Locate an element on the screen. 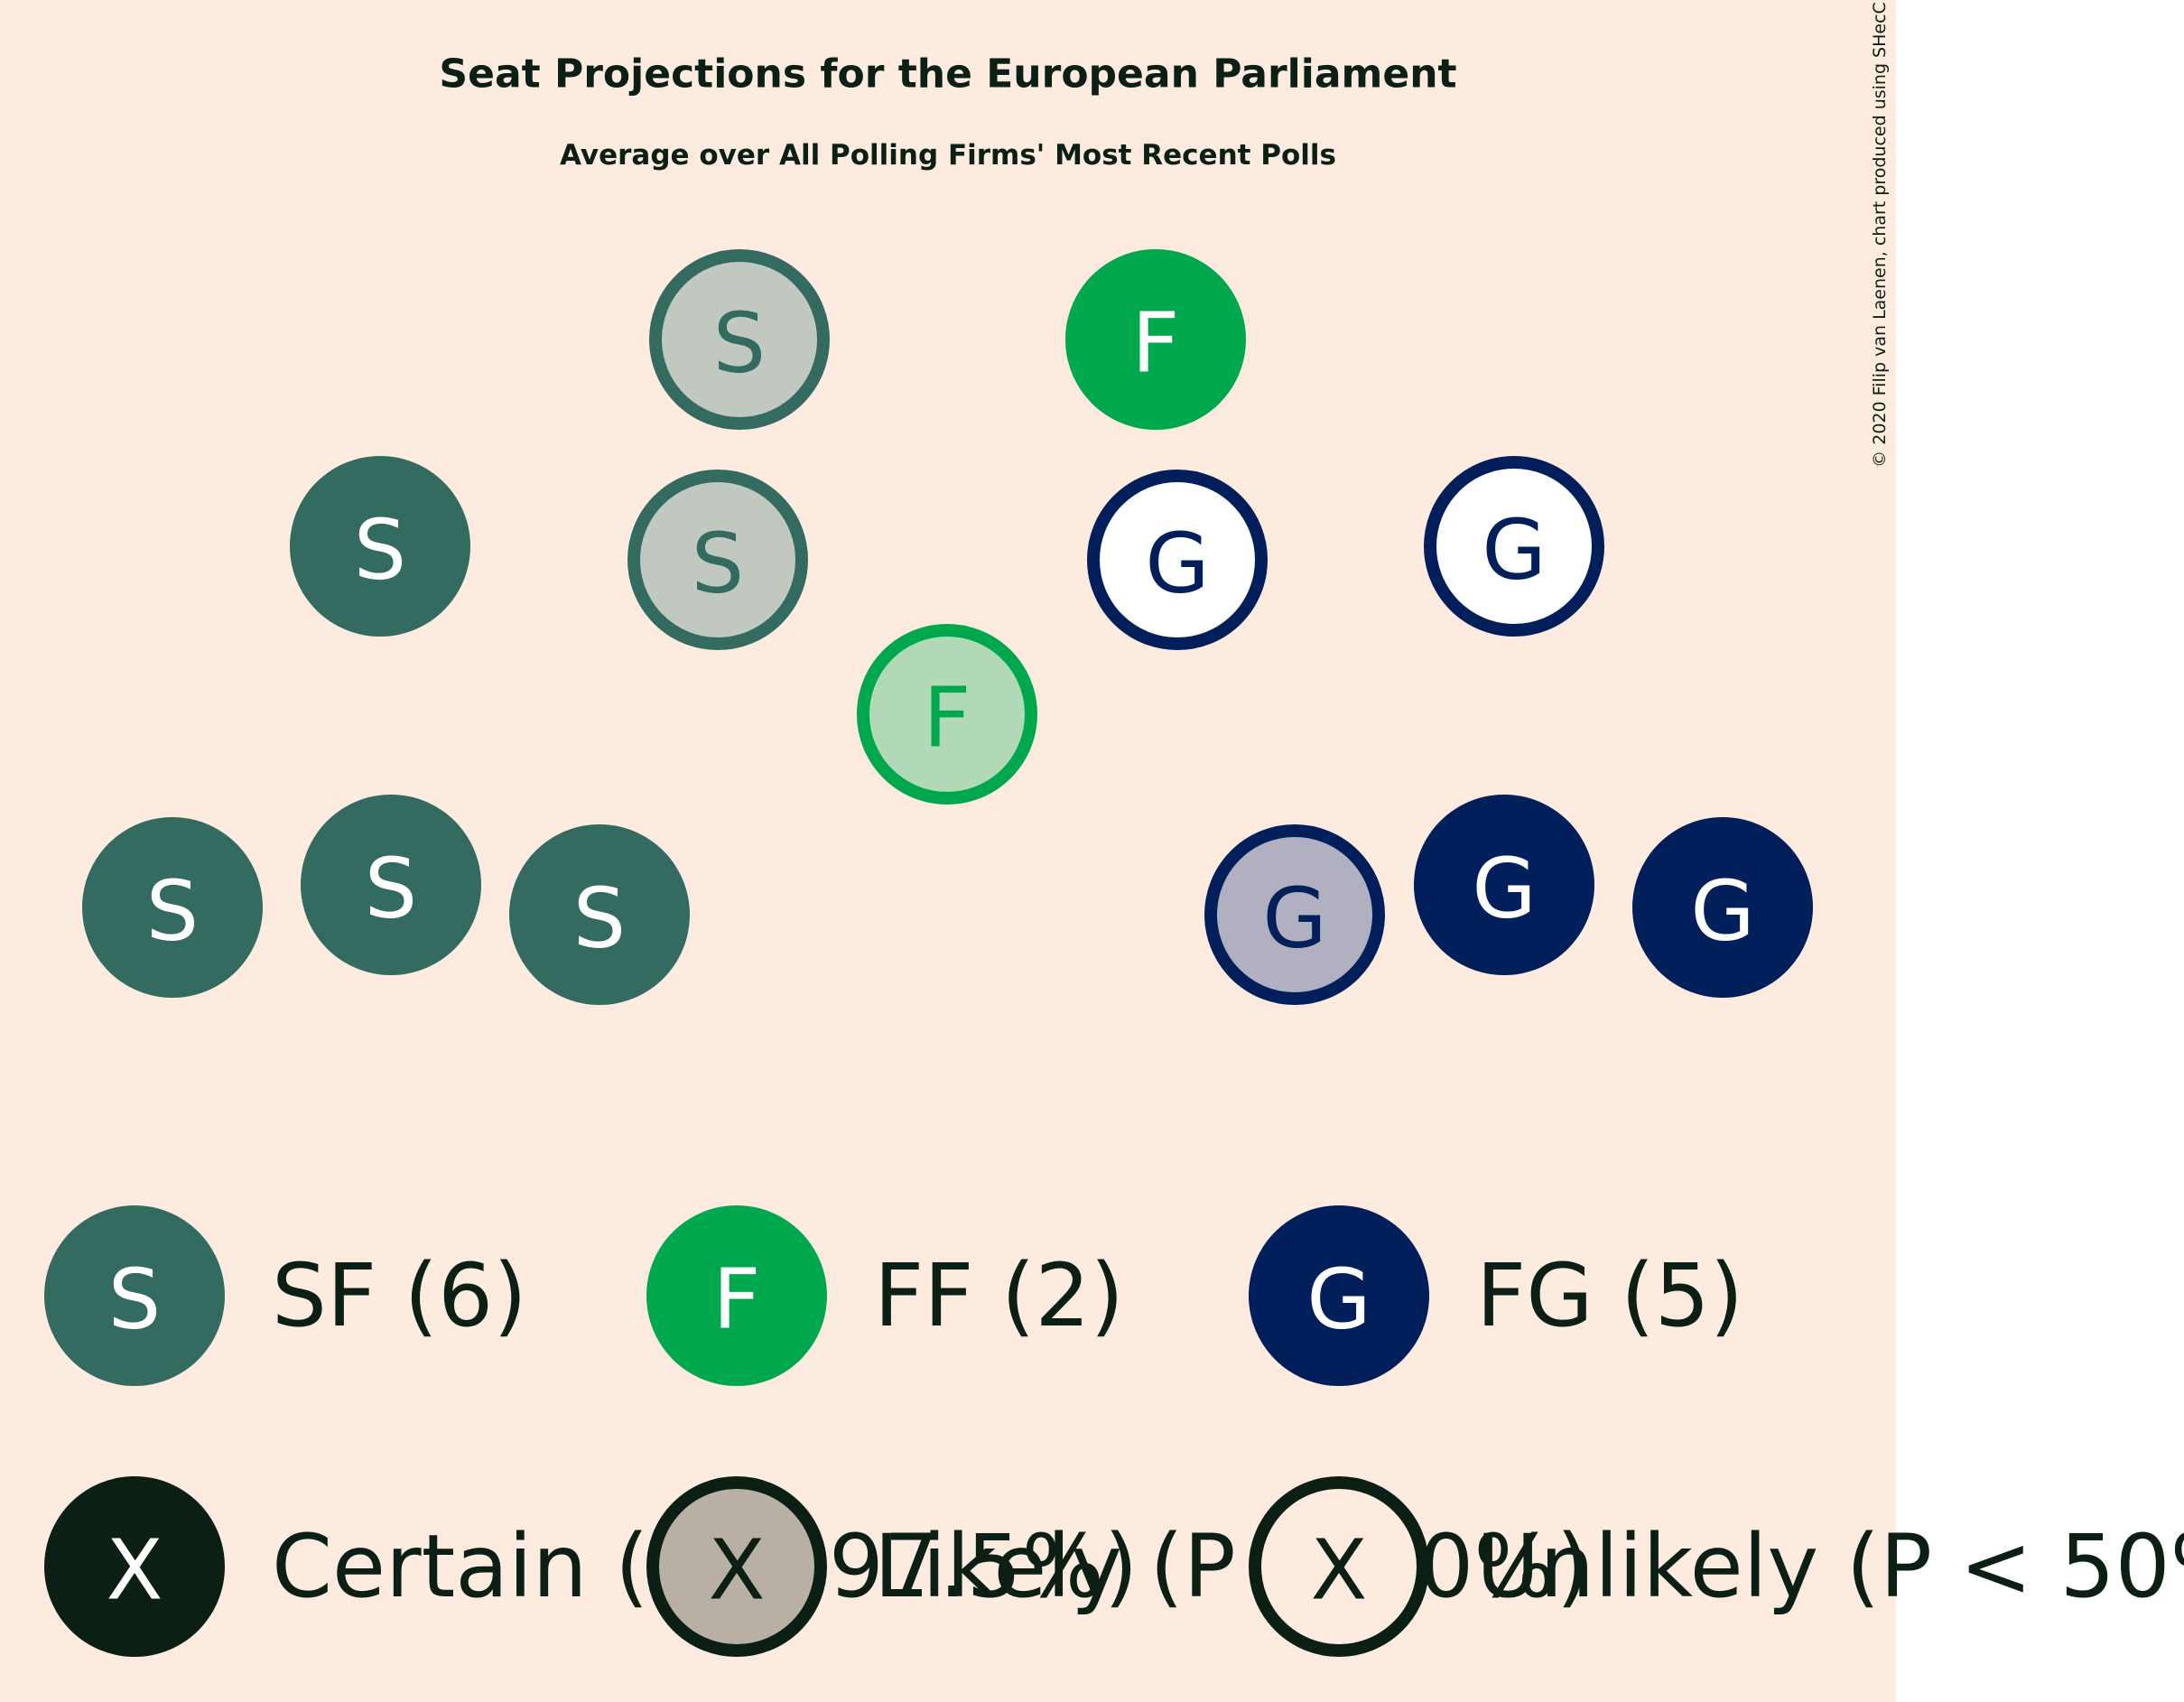  legend-likely-swatch: X is located at coordinates (736, 1566).